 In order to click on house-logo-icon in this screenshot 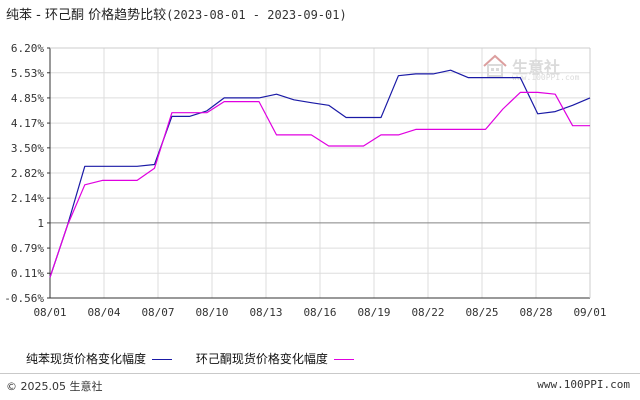, I will do `click(495, 65)`.